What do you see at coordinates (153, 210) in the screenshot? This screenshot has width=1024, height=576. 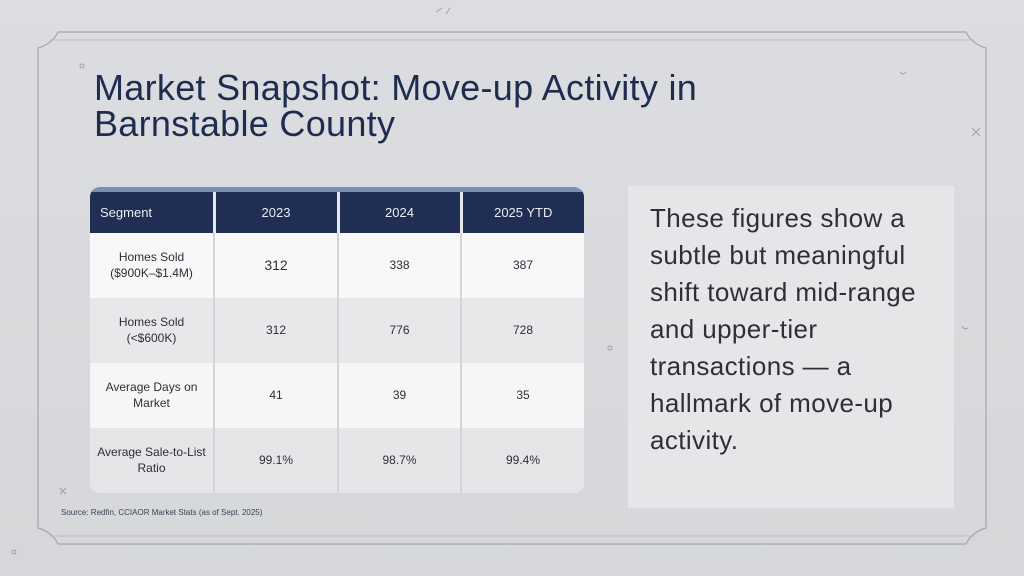 I see `header-segment: Segment` at bounding box center [153, 210].